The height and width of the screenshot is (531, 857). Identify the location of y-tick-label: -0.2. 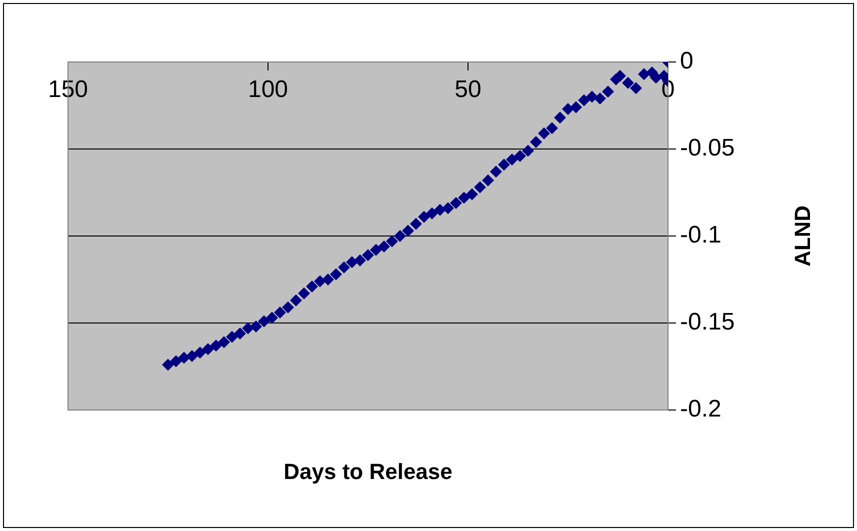
(701, 409).